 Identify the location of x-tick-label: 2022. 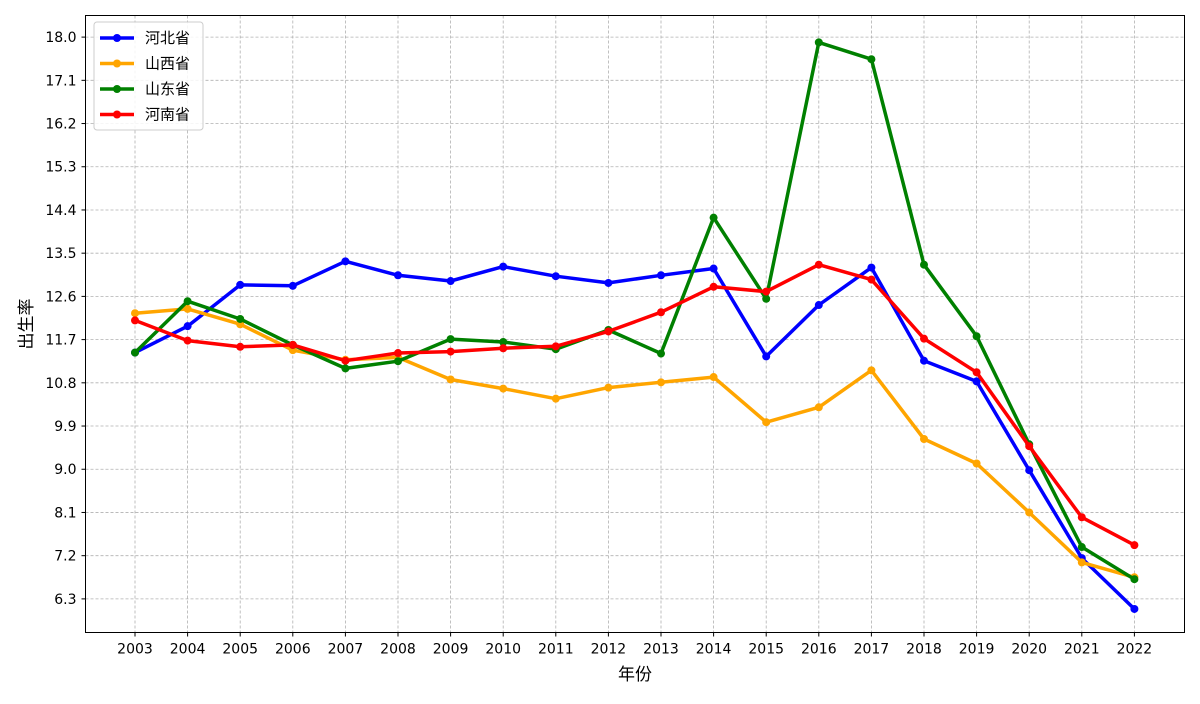
(1135, 650).